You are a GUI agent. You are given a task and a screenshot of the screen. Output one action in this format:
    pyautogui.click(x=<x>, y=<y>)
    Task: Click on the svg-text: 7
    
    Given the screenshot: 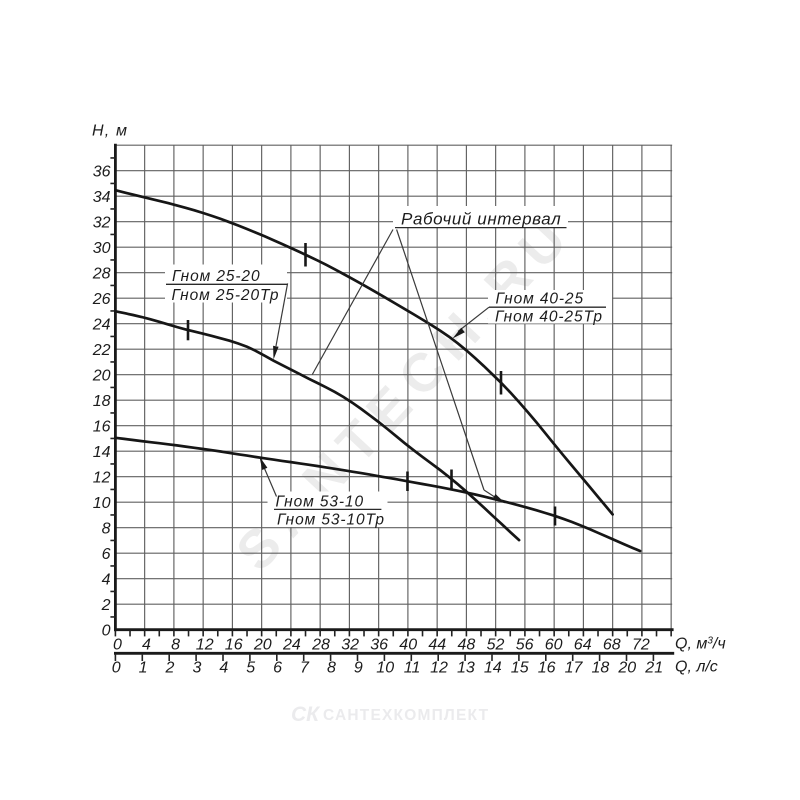 What is the action you would take?
    pyautogui.click(x=305, y=668)
    